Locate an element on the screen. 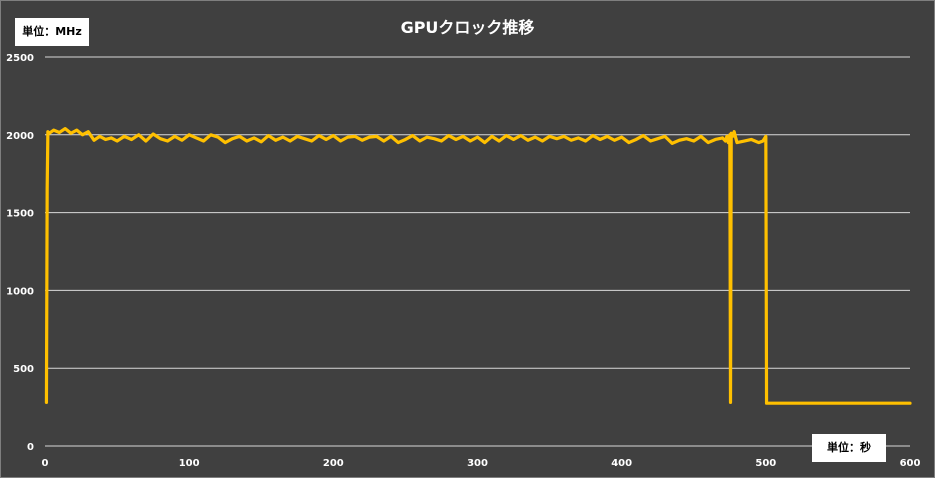 The image size is (935, 478). y-axis-unit-label: 単位：MHz is located at coordinates (52, 32).